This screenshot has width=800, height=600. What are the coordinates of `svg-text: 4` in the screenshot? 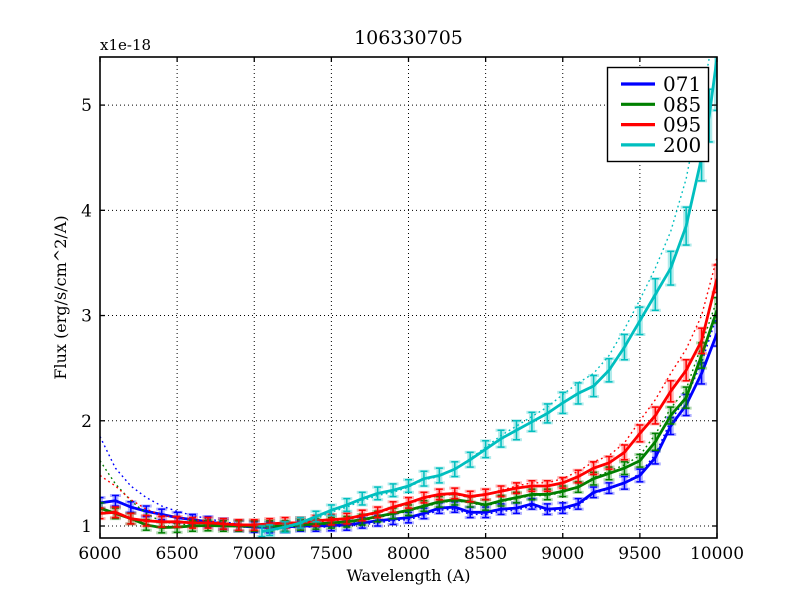 It's located at (86, 211).